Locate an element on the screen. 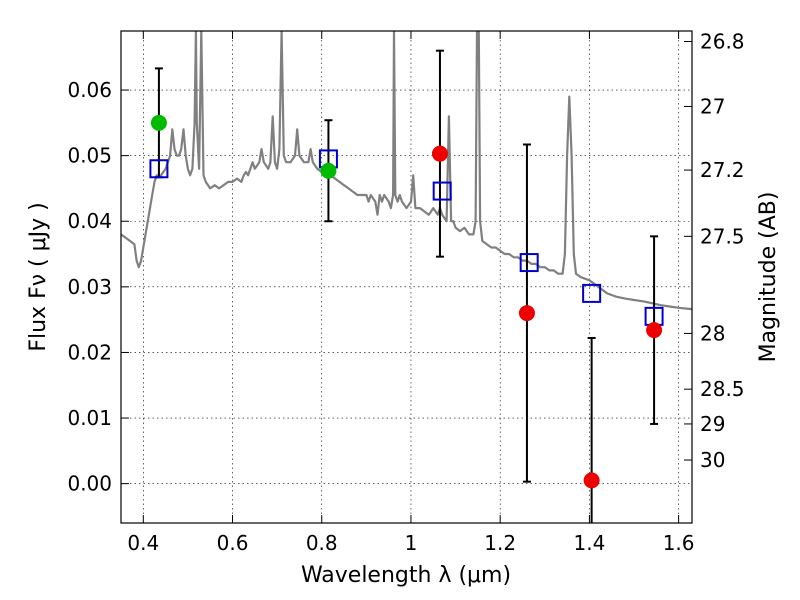 The image size is (800, 600). y-tick-label: 0.03 is located at coordinates (89, 287).